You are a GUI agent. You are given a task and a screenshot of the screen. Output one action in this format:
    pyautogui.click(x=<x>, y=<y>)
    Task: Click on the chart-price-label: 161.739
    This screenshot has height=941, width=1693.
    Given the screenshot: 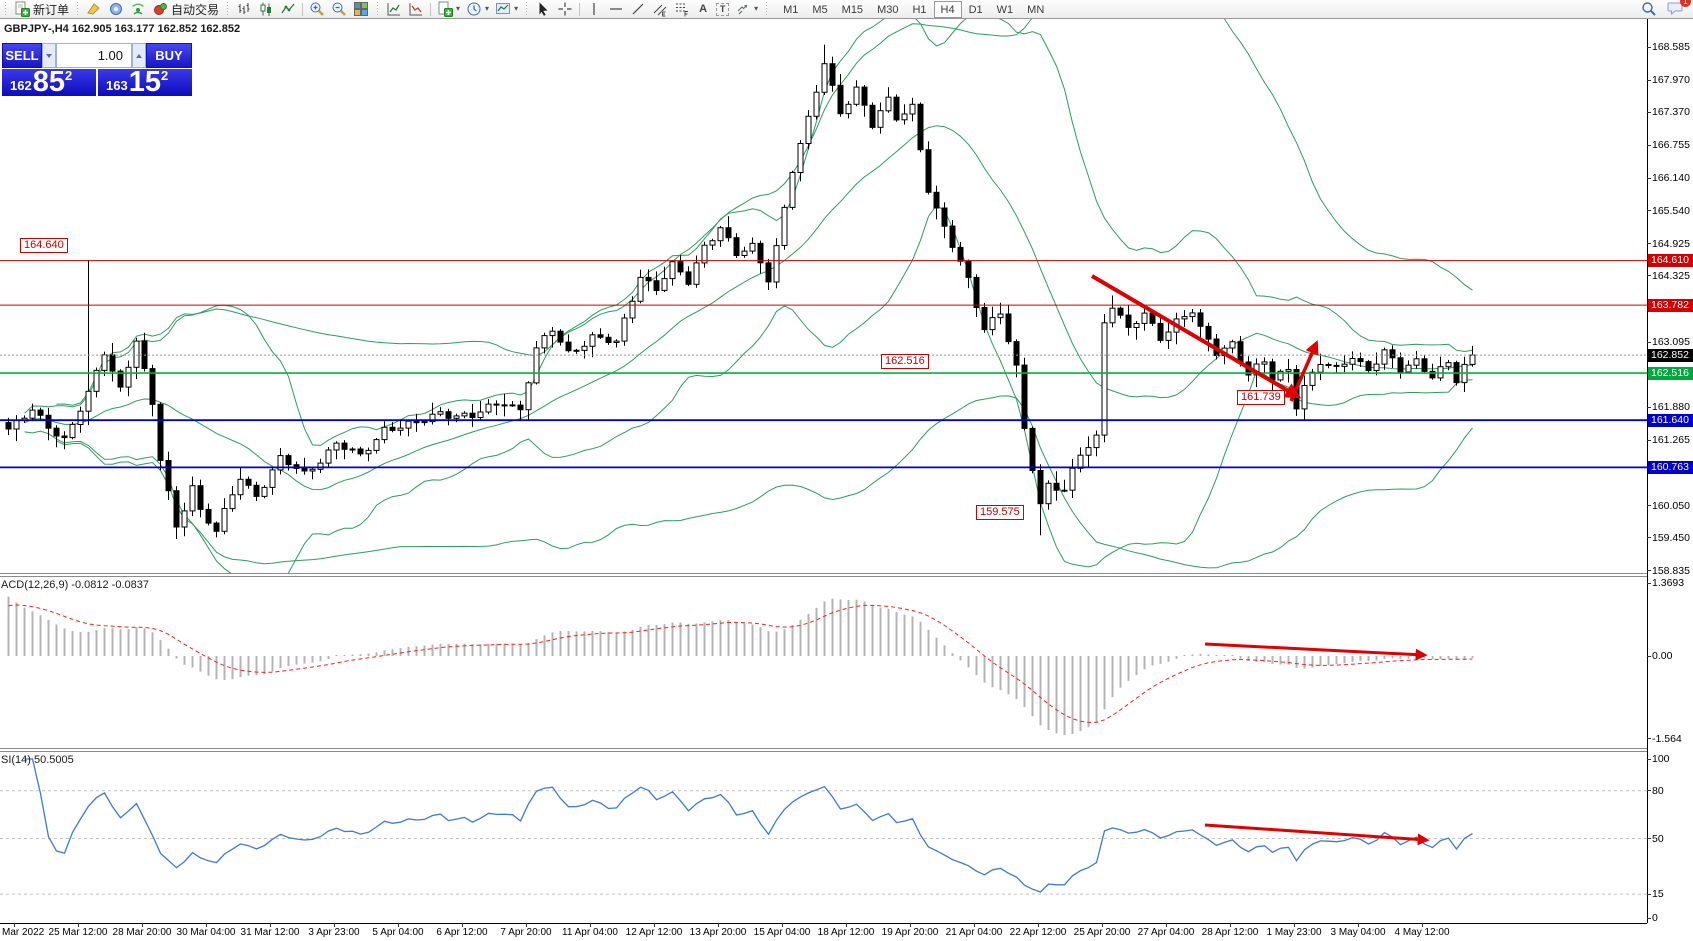 What is the action you would take?
    pyautogui.click(x=1261, y=397)
    